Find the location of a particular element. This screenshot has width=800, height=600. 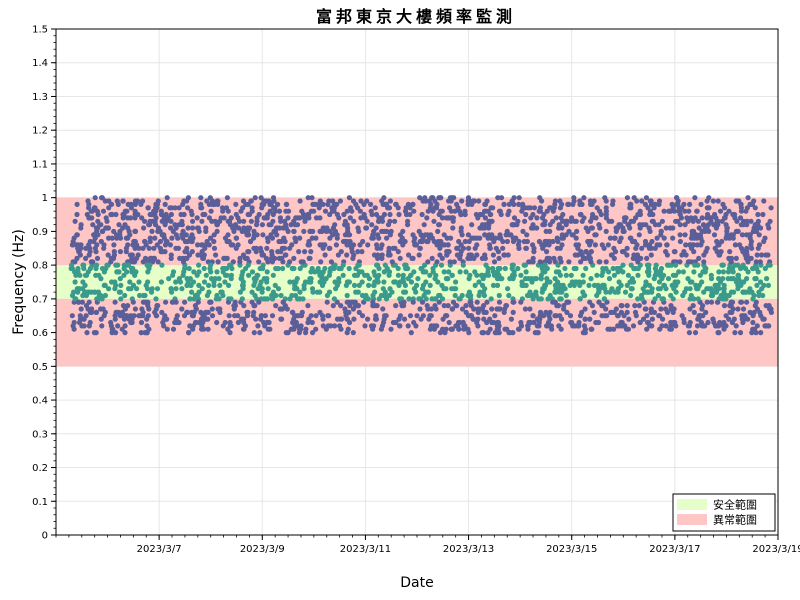

y-tick-label: 1 is located at coordinates (45, 198).